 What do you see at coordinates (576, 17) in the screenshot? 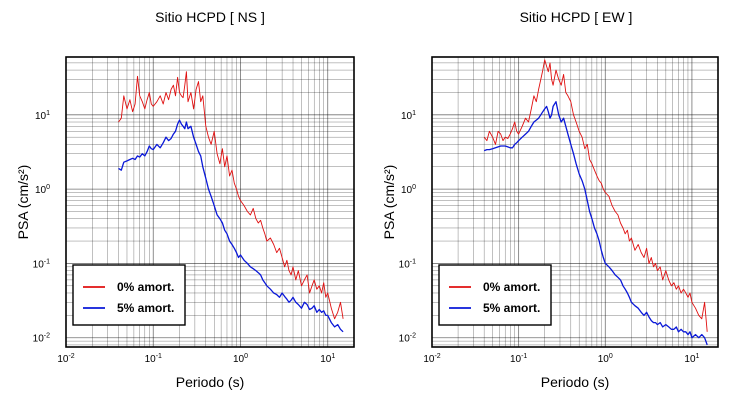
I see `chart-title: Sitio HCPD [ EW ]` at bounding box center [576, 17].